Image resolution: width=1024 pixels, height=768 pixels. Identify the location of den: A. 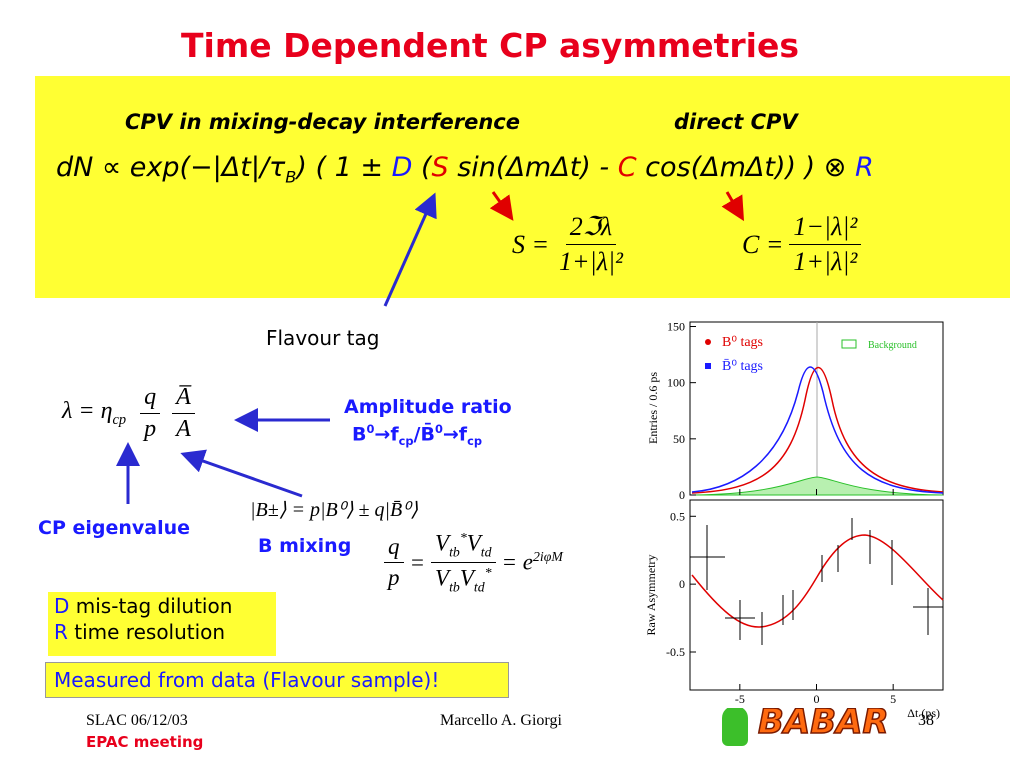
(183, 429).